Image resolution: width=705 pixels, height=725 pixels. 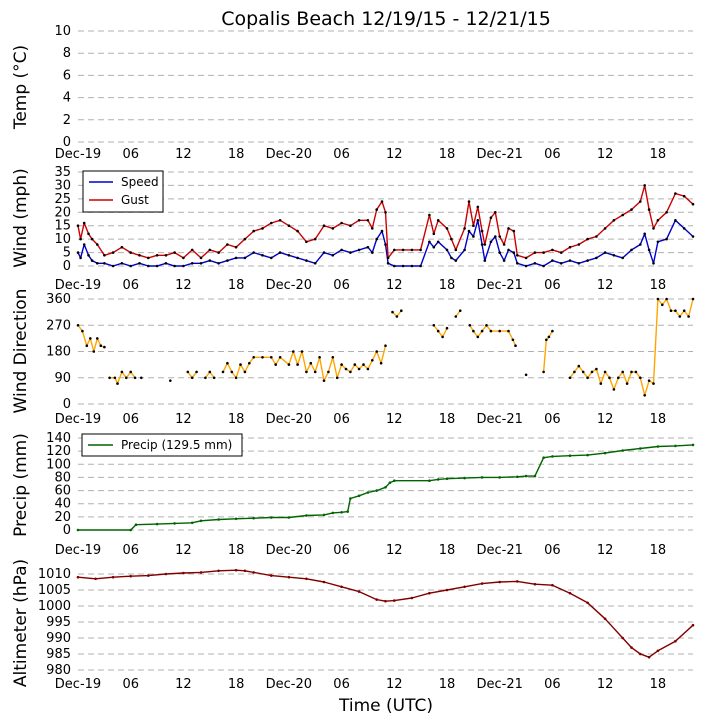 What do you see at coordinates (62, 31) in the screenshot?
I see `temp-y-tick-label: 10` at bounding box center [62, 31].